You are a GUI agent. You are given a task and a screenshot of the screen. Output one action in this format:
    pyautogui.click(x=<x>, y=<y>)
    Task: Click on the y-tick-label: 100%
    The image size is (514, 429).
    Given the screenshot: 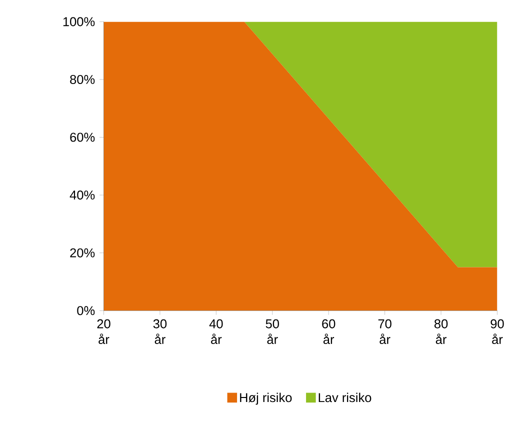 What is the action you would take?
    pyautogui.click(x=79, y=21)
    